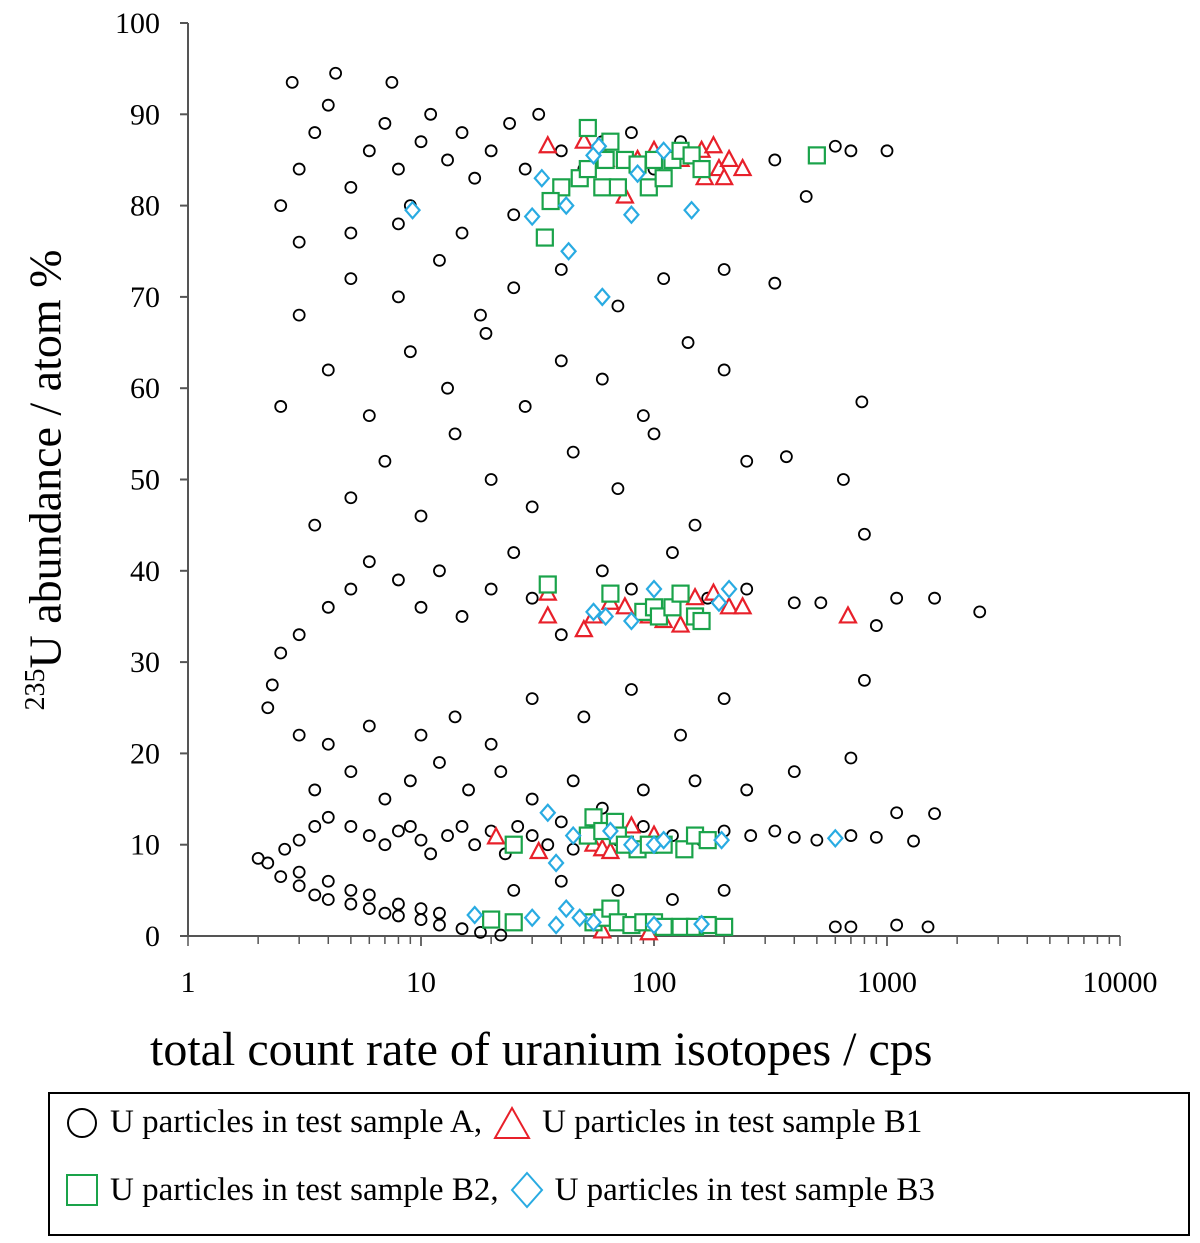 The image size is (1200, 1243). I want to click on y-axis-label-superscript: 235, so click(36, 689).